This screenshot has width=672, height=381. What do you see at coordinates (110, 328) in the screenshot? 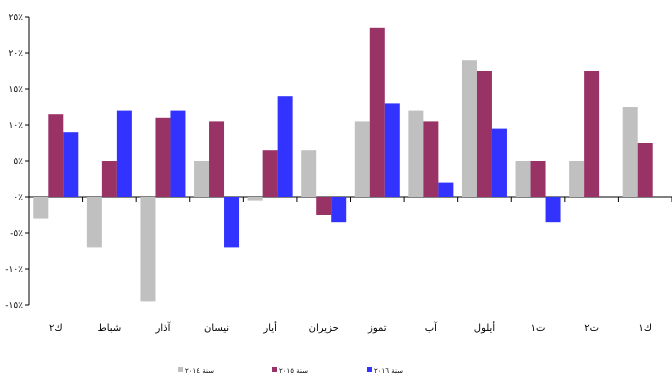
I see `x-category-label: شباط` at bounding box center [110, 328].